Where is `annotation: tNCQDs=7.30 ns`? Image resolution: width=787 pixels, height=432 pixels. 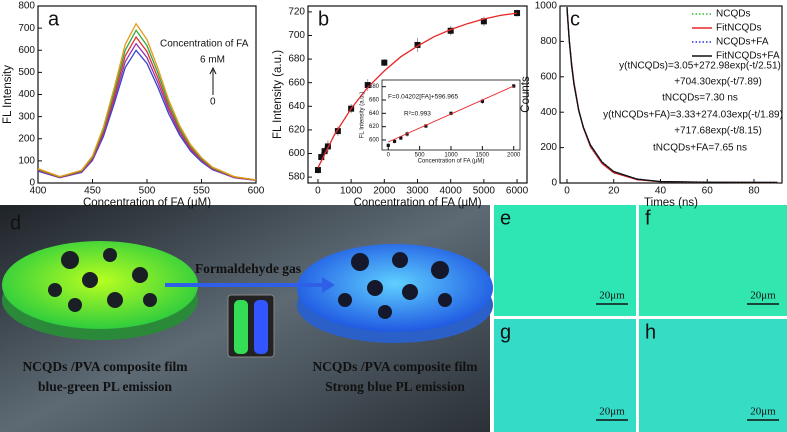
annotation: tNCQDs=7.30 ns is located at coordinates (700, 98).